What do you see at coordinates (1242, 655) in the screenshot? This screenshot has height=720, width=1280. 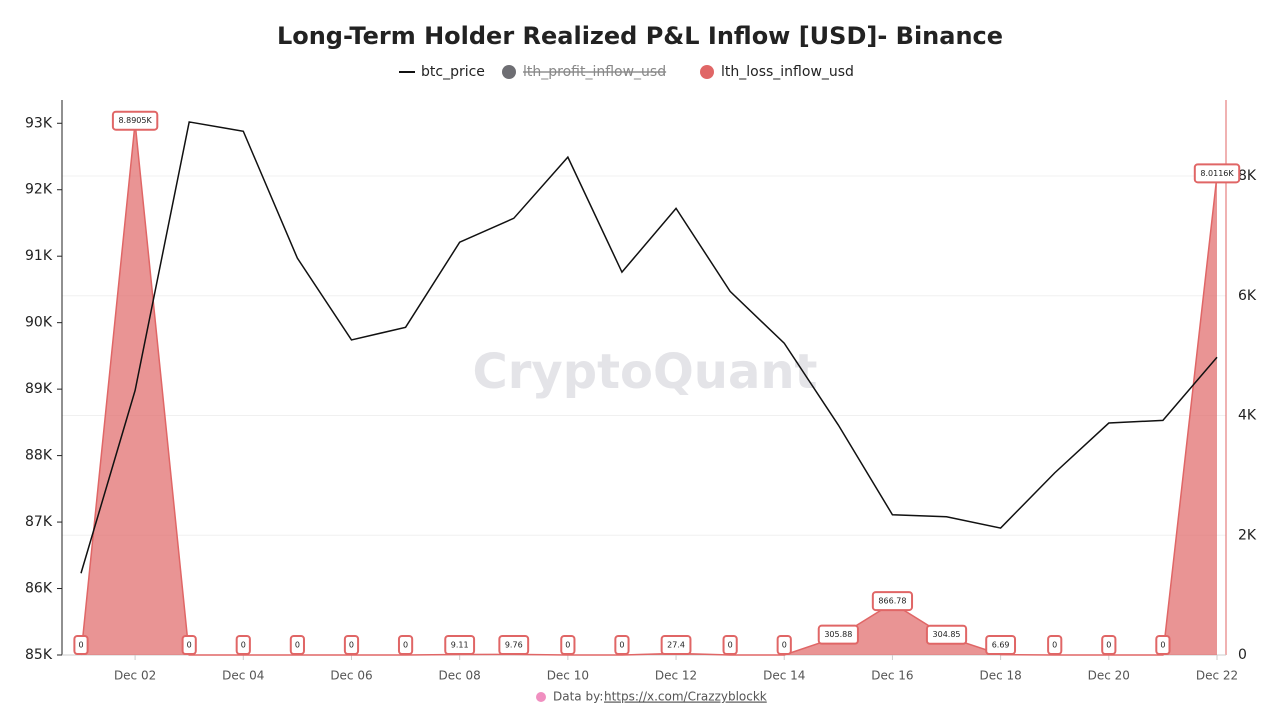 I see `y2-tick-label: 0` at bounding box center [1242, 655].